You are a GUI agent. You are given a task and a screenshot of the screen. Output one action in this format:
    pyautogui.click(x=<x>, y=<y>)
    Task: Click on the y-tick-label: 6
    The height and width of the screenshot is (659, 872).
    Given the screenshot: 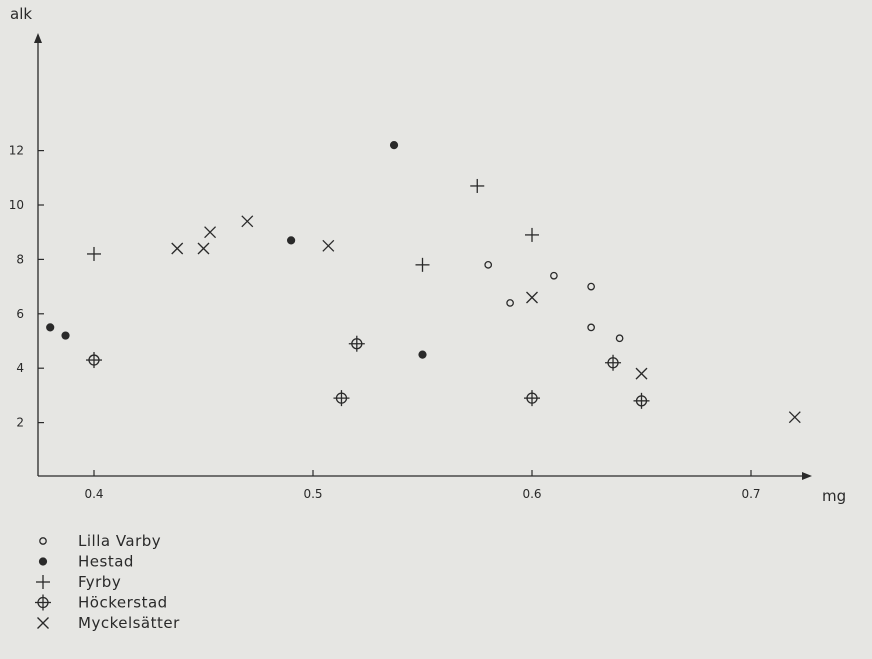 What is the action you would take?
    pyautogui.click(x=20, y=314)
    